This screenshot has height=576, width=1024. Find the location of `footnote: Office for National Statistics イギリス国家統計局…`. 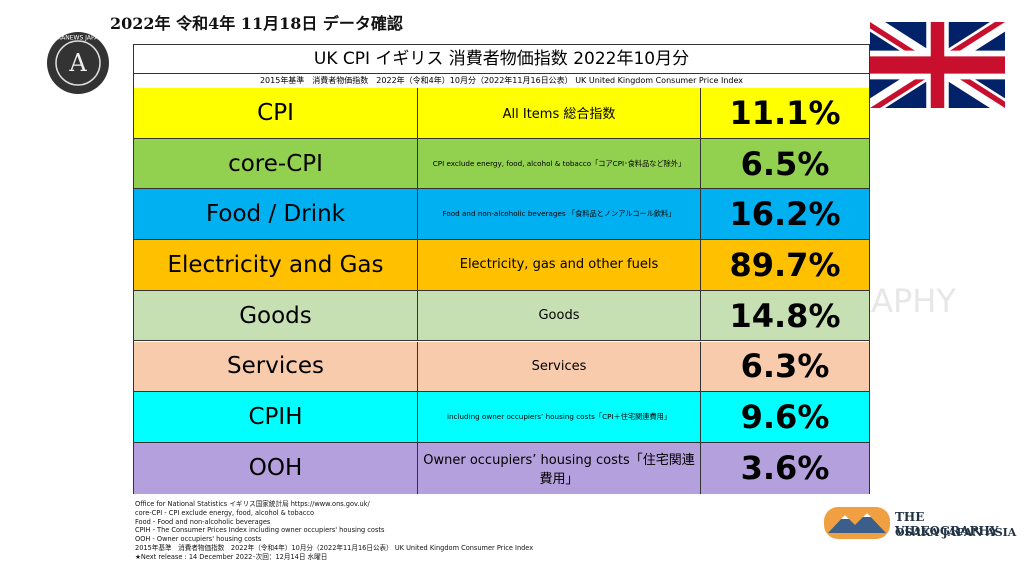

footnote: Office for National Statistics イギリス国家統計局… is located at coordinates (252, 504).